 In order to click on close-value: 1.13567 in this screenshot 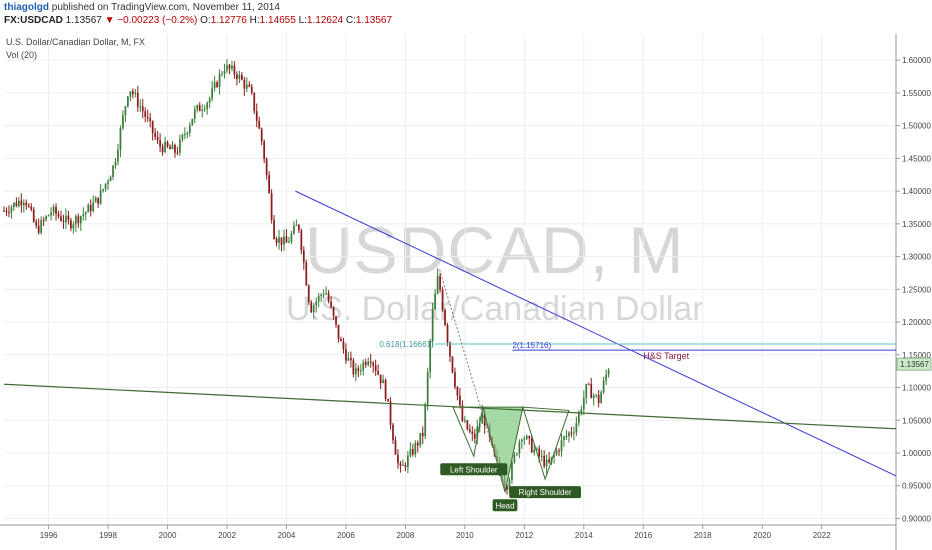, I will do `click(374, 20)`.